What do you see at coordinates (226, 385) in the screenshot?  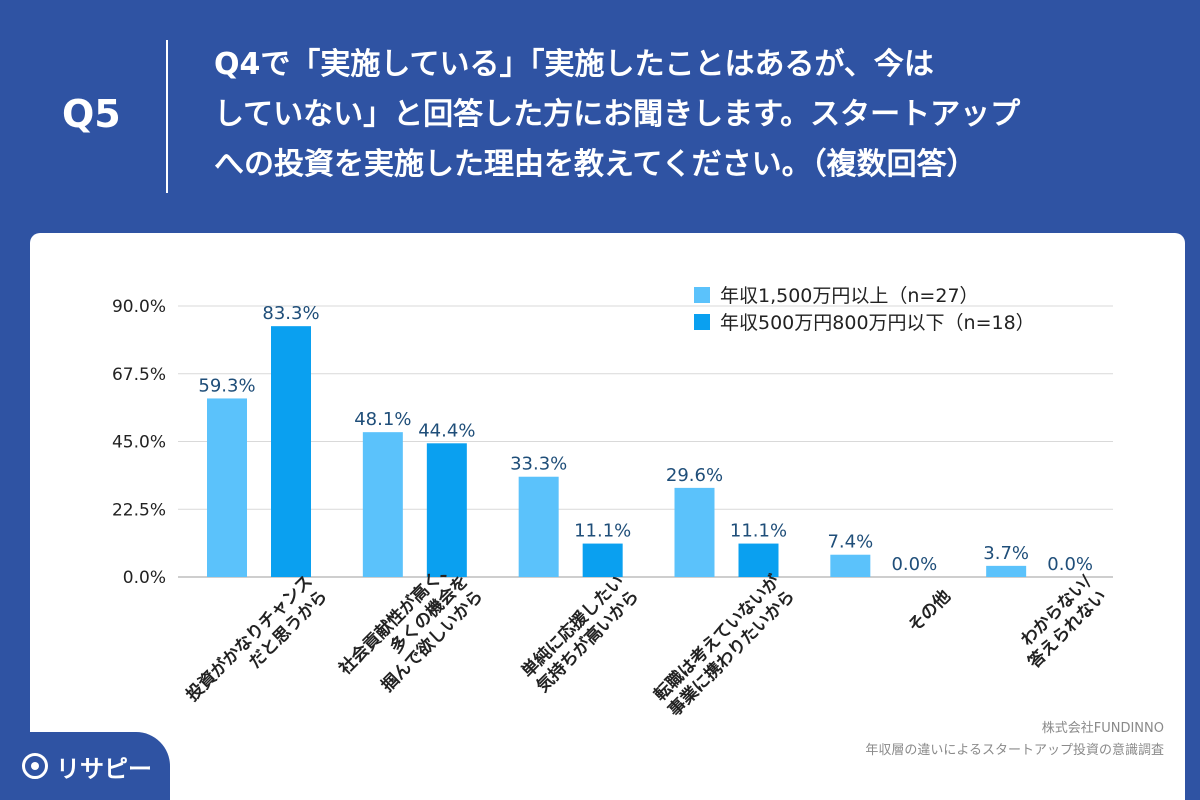 I see `data-label: 59.3%` at bounding box center [226, 385].